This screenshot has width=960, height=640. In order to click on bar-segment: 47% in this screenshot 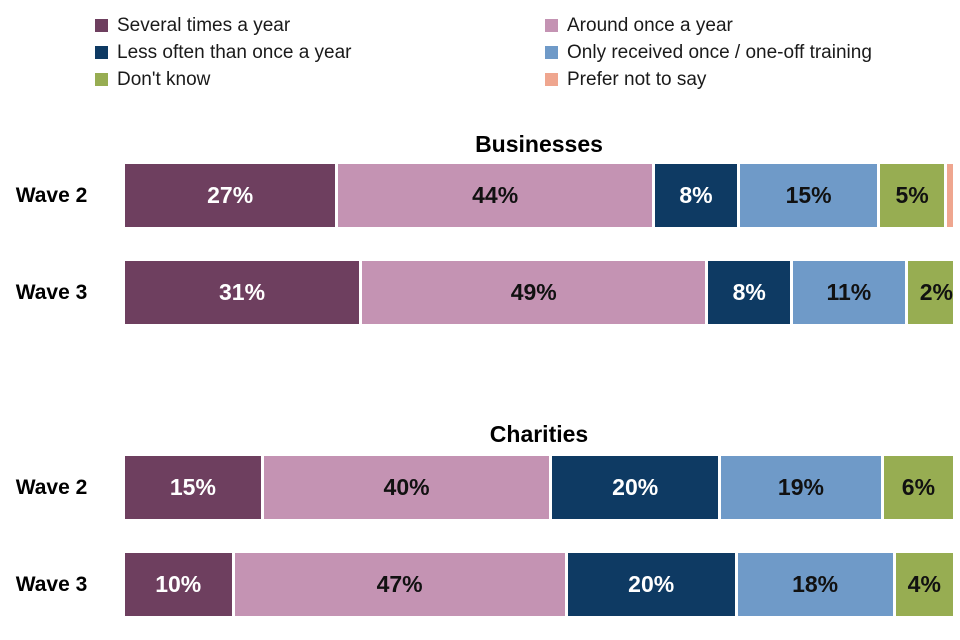, I will do `click(399, 584)`.